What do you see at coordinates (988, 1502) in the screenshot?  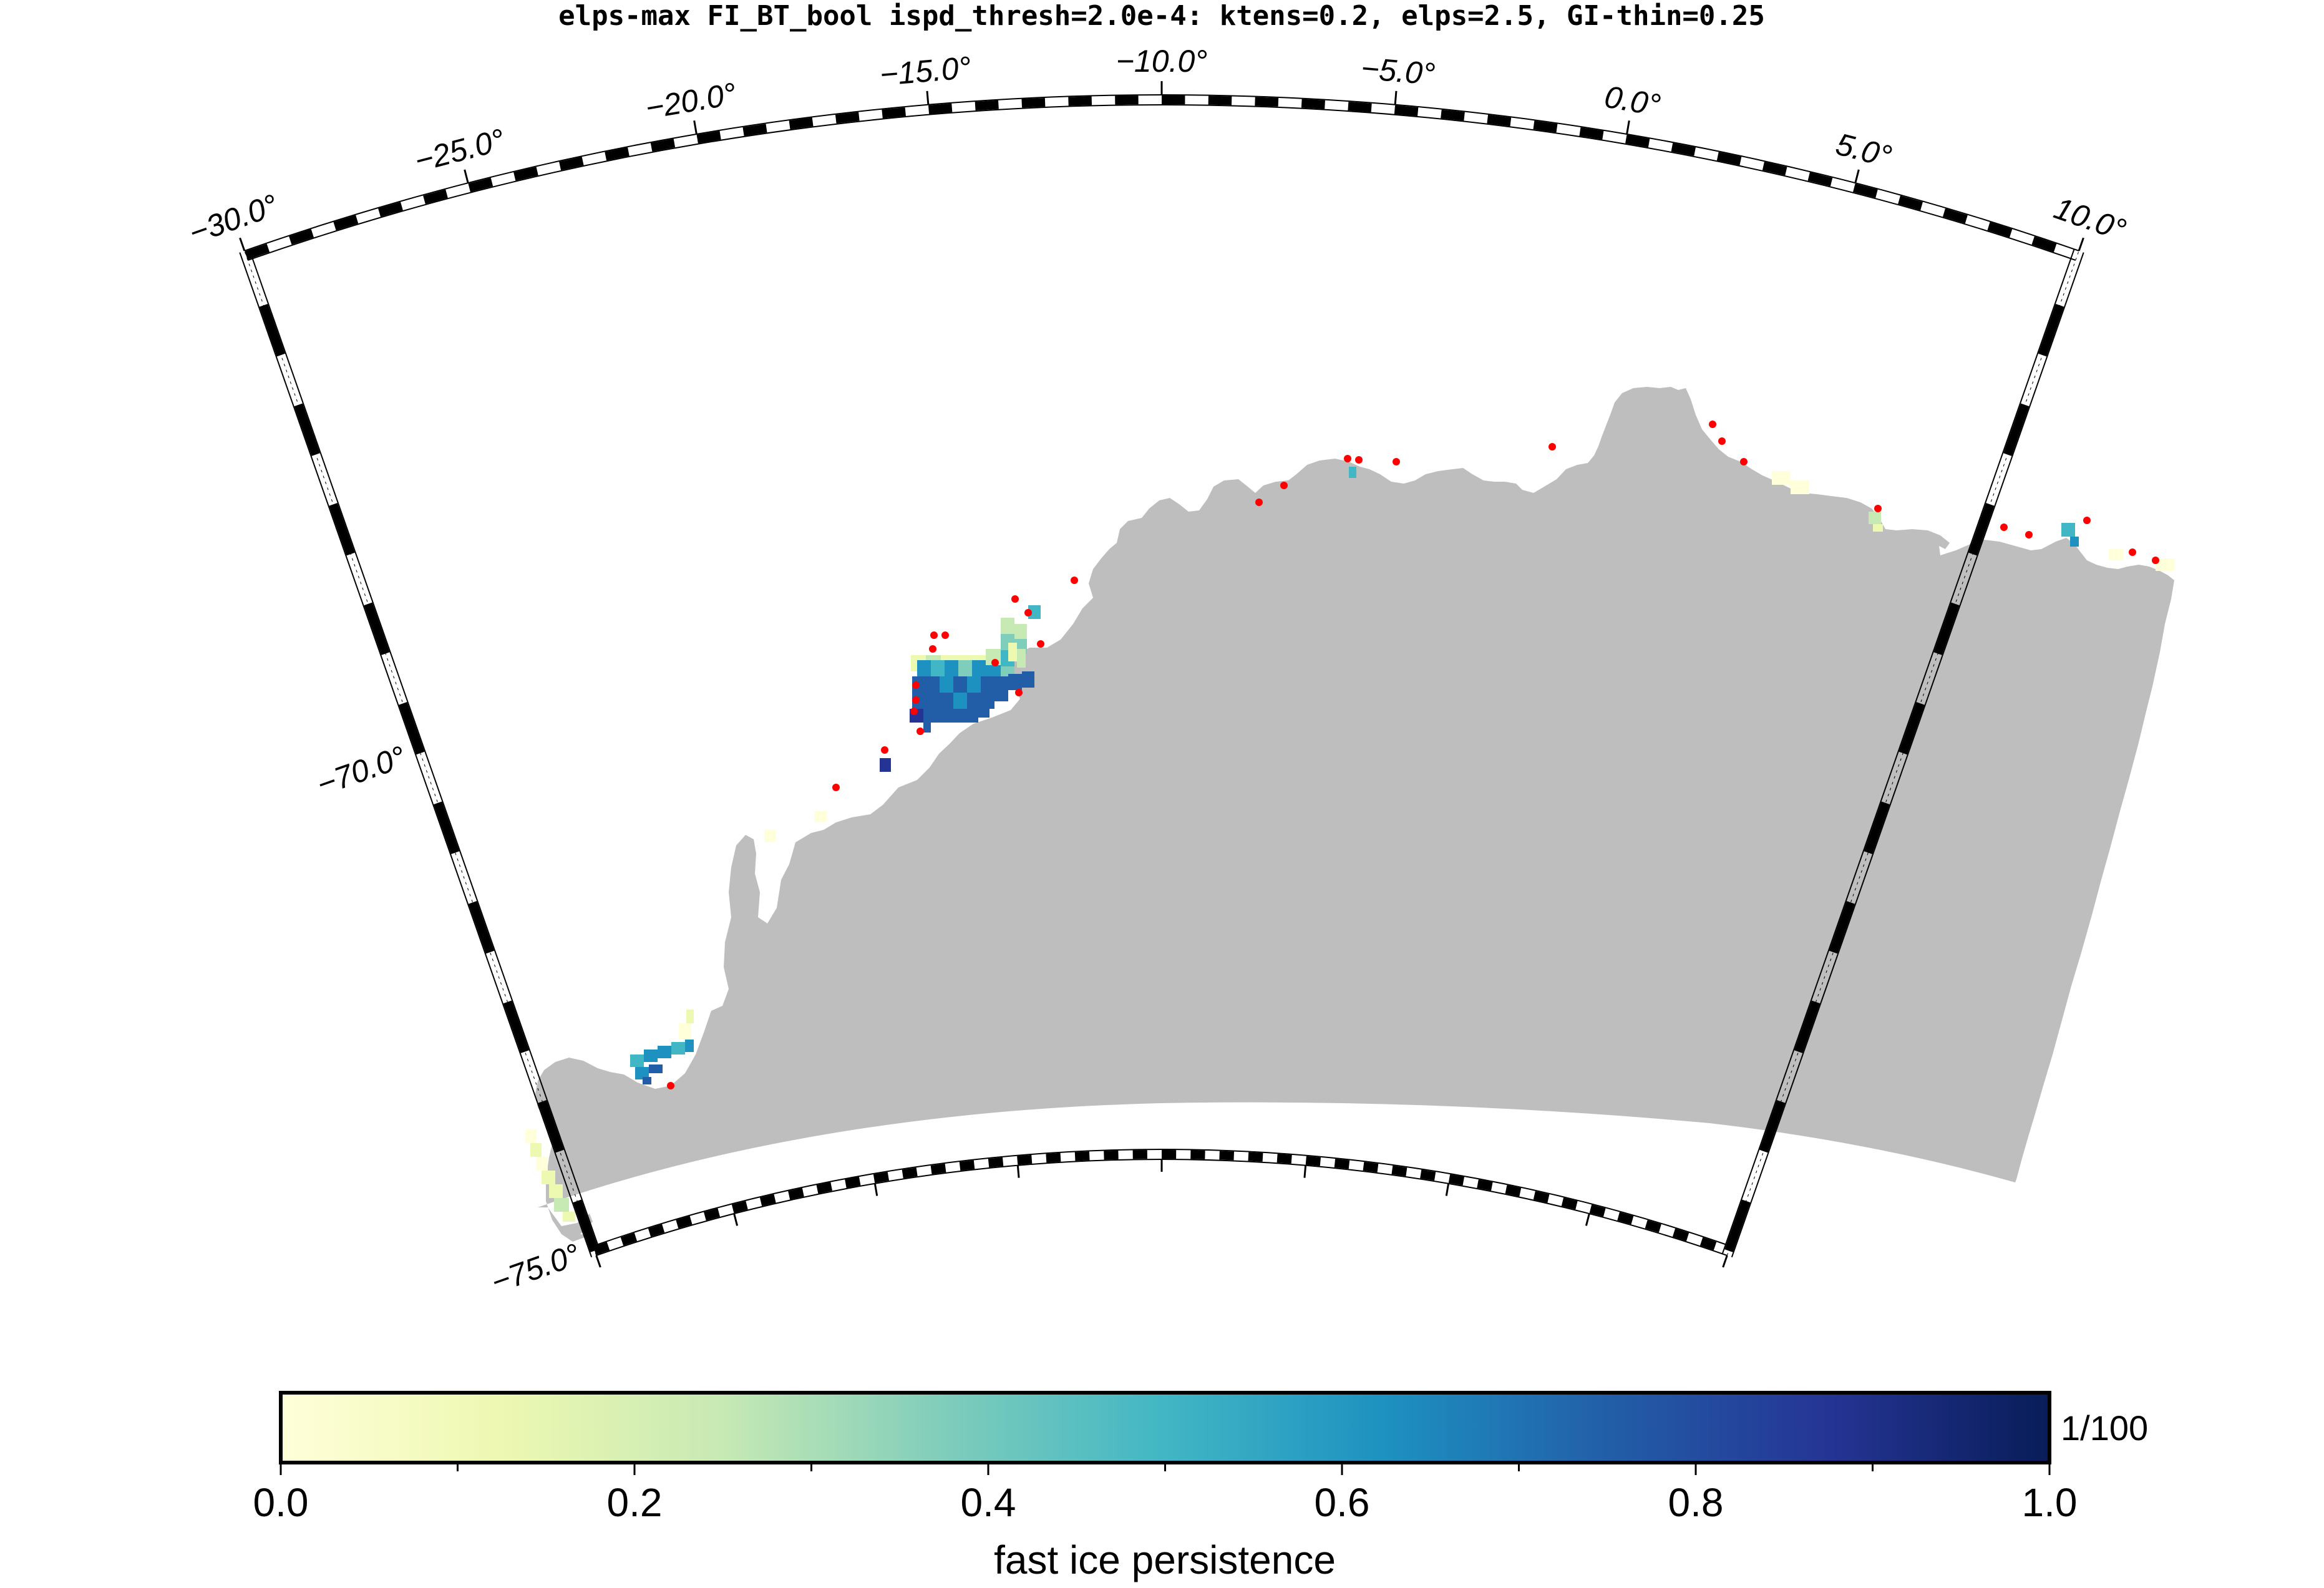 I see `colorbar-tick-label: 0.4` at bounding box center [988, 1502].